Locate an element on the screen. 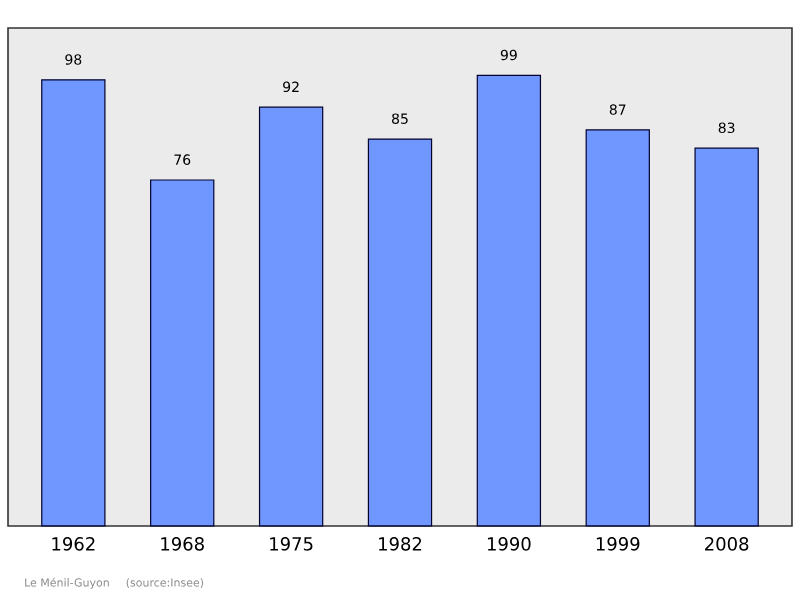  x-tick-label: 1999 is located at coordinates (618, 544).